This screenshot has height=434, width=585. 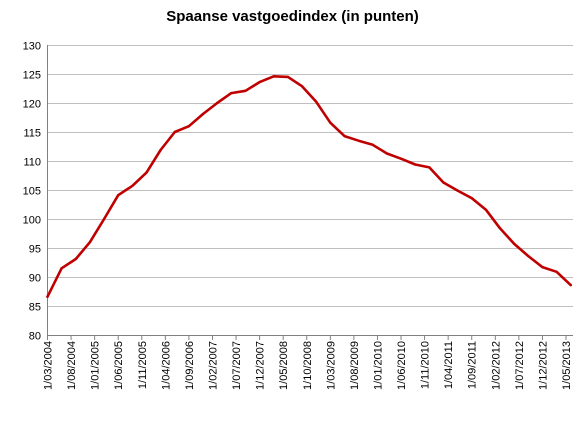 What do you see at coordinates (426, 365) in the screenshot?
I see `x-tick-label: 1/11/2010` at bounding box center [426, 365].